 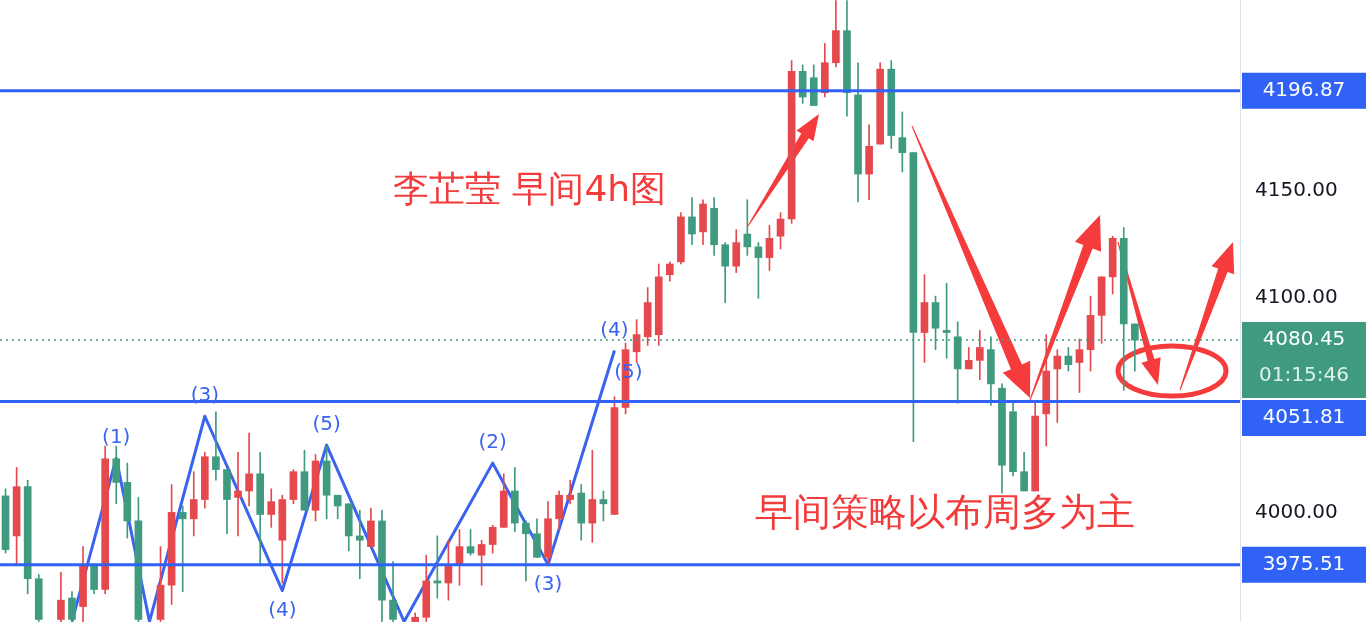 I want to click on annotation: 早间策略以布周多为主, so click(x=945, y=511).